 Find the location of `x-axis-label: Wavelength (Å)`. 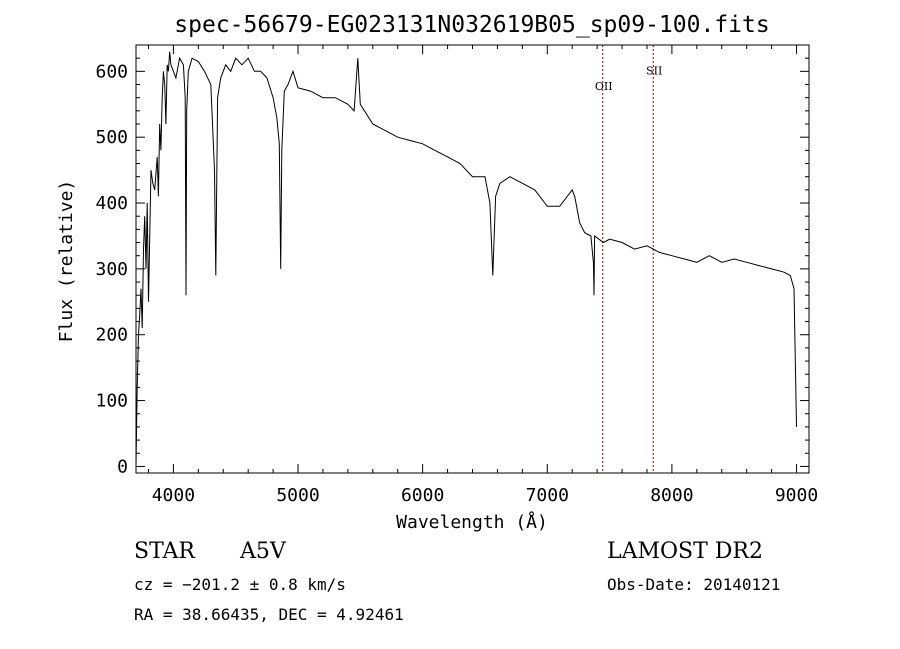

x-axis-label: Wavelength (Å) is located at coordinates (472, 522).